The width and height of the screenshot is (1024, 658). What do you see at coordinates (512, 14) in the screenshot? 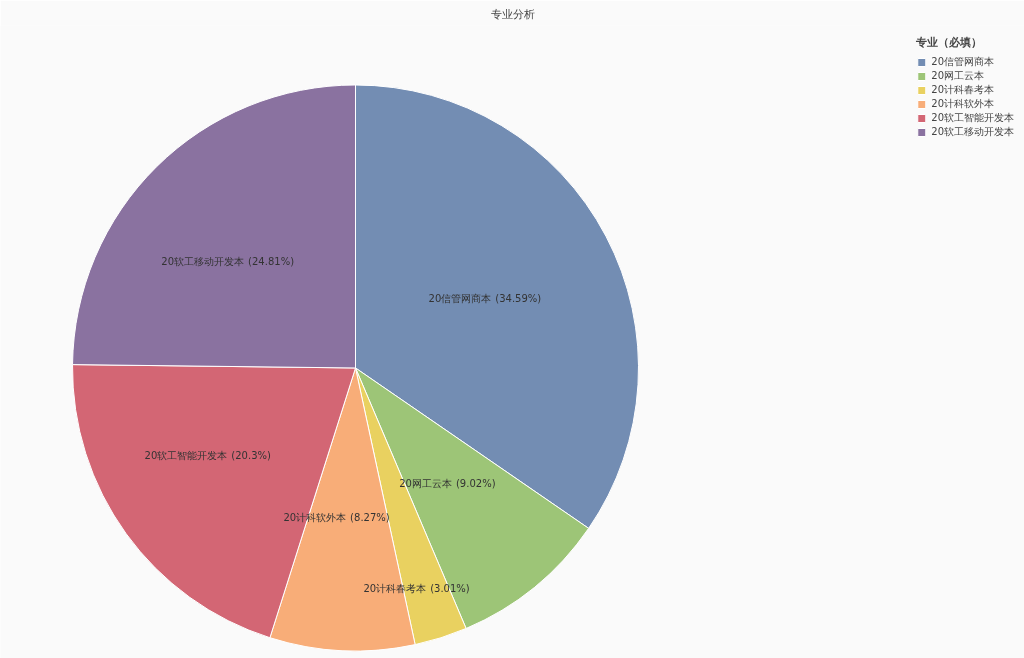
I see `chart-title: 专业分析` at bounding box center [512, 14].